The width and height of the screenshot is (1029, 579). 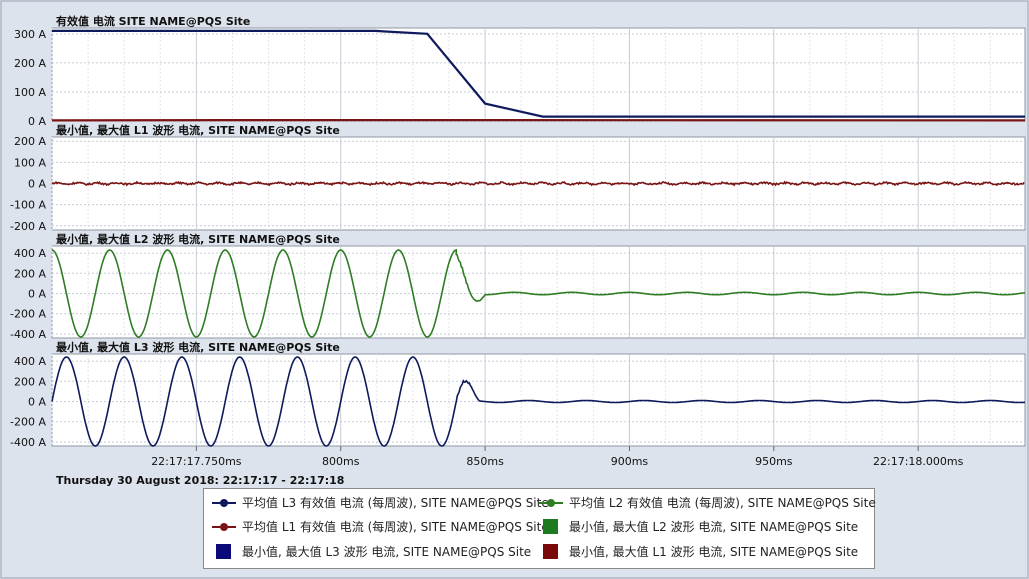 I want to click on legend-label: 平均值 L1 有效值 电流 (每周波), SITE NAME@PQS Site, so click(x=395, y=527).